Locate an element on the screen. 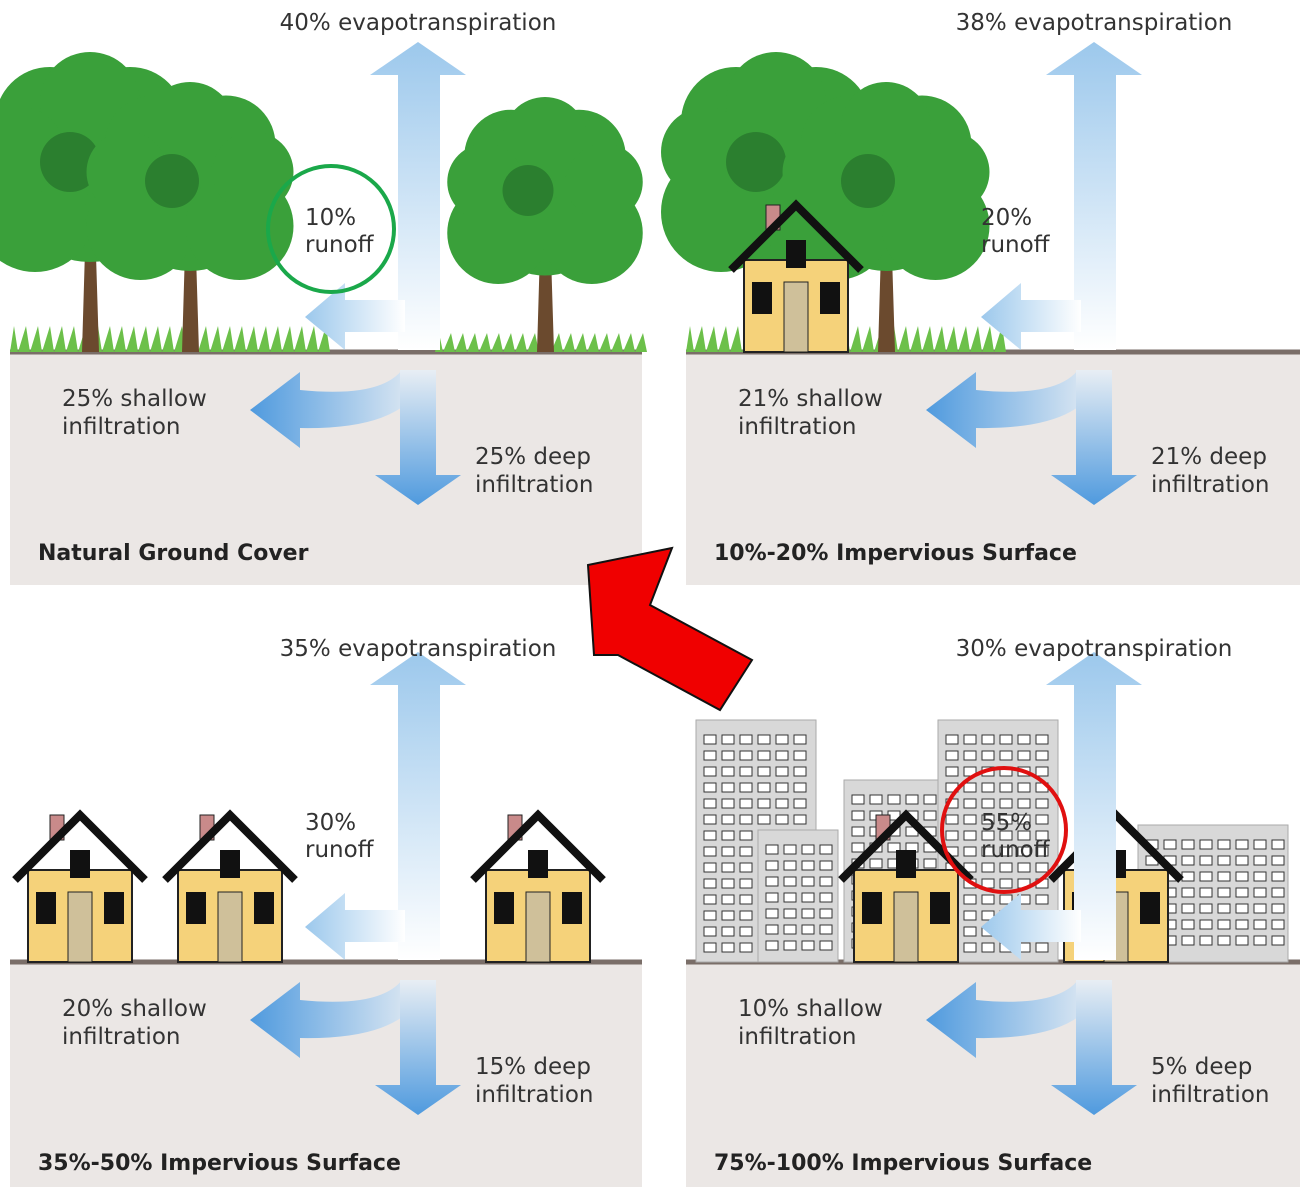  shallow-label: infiltration is located at coordinates (121, 427).